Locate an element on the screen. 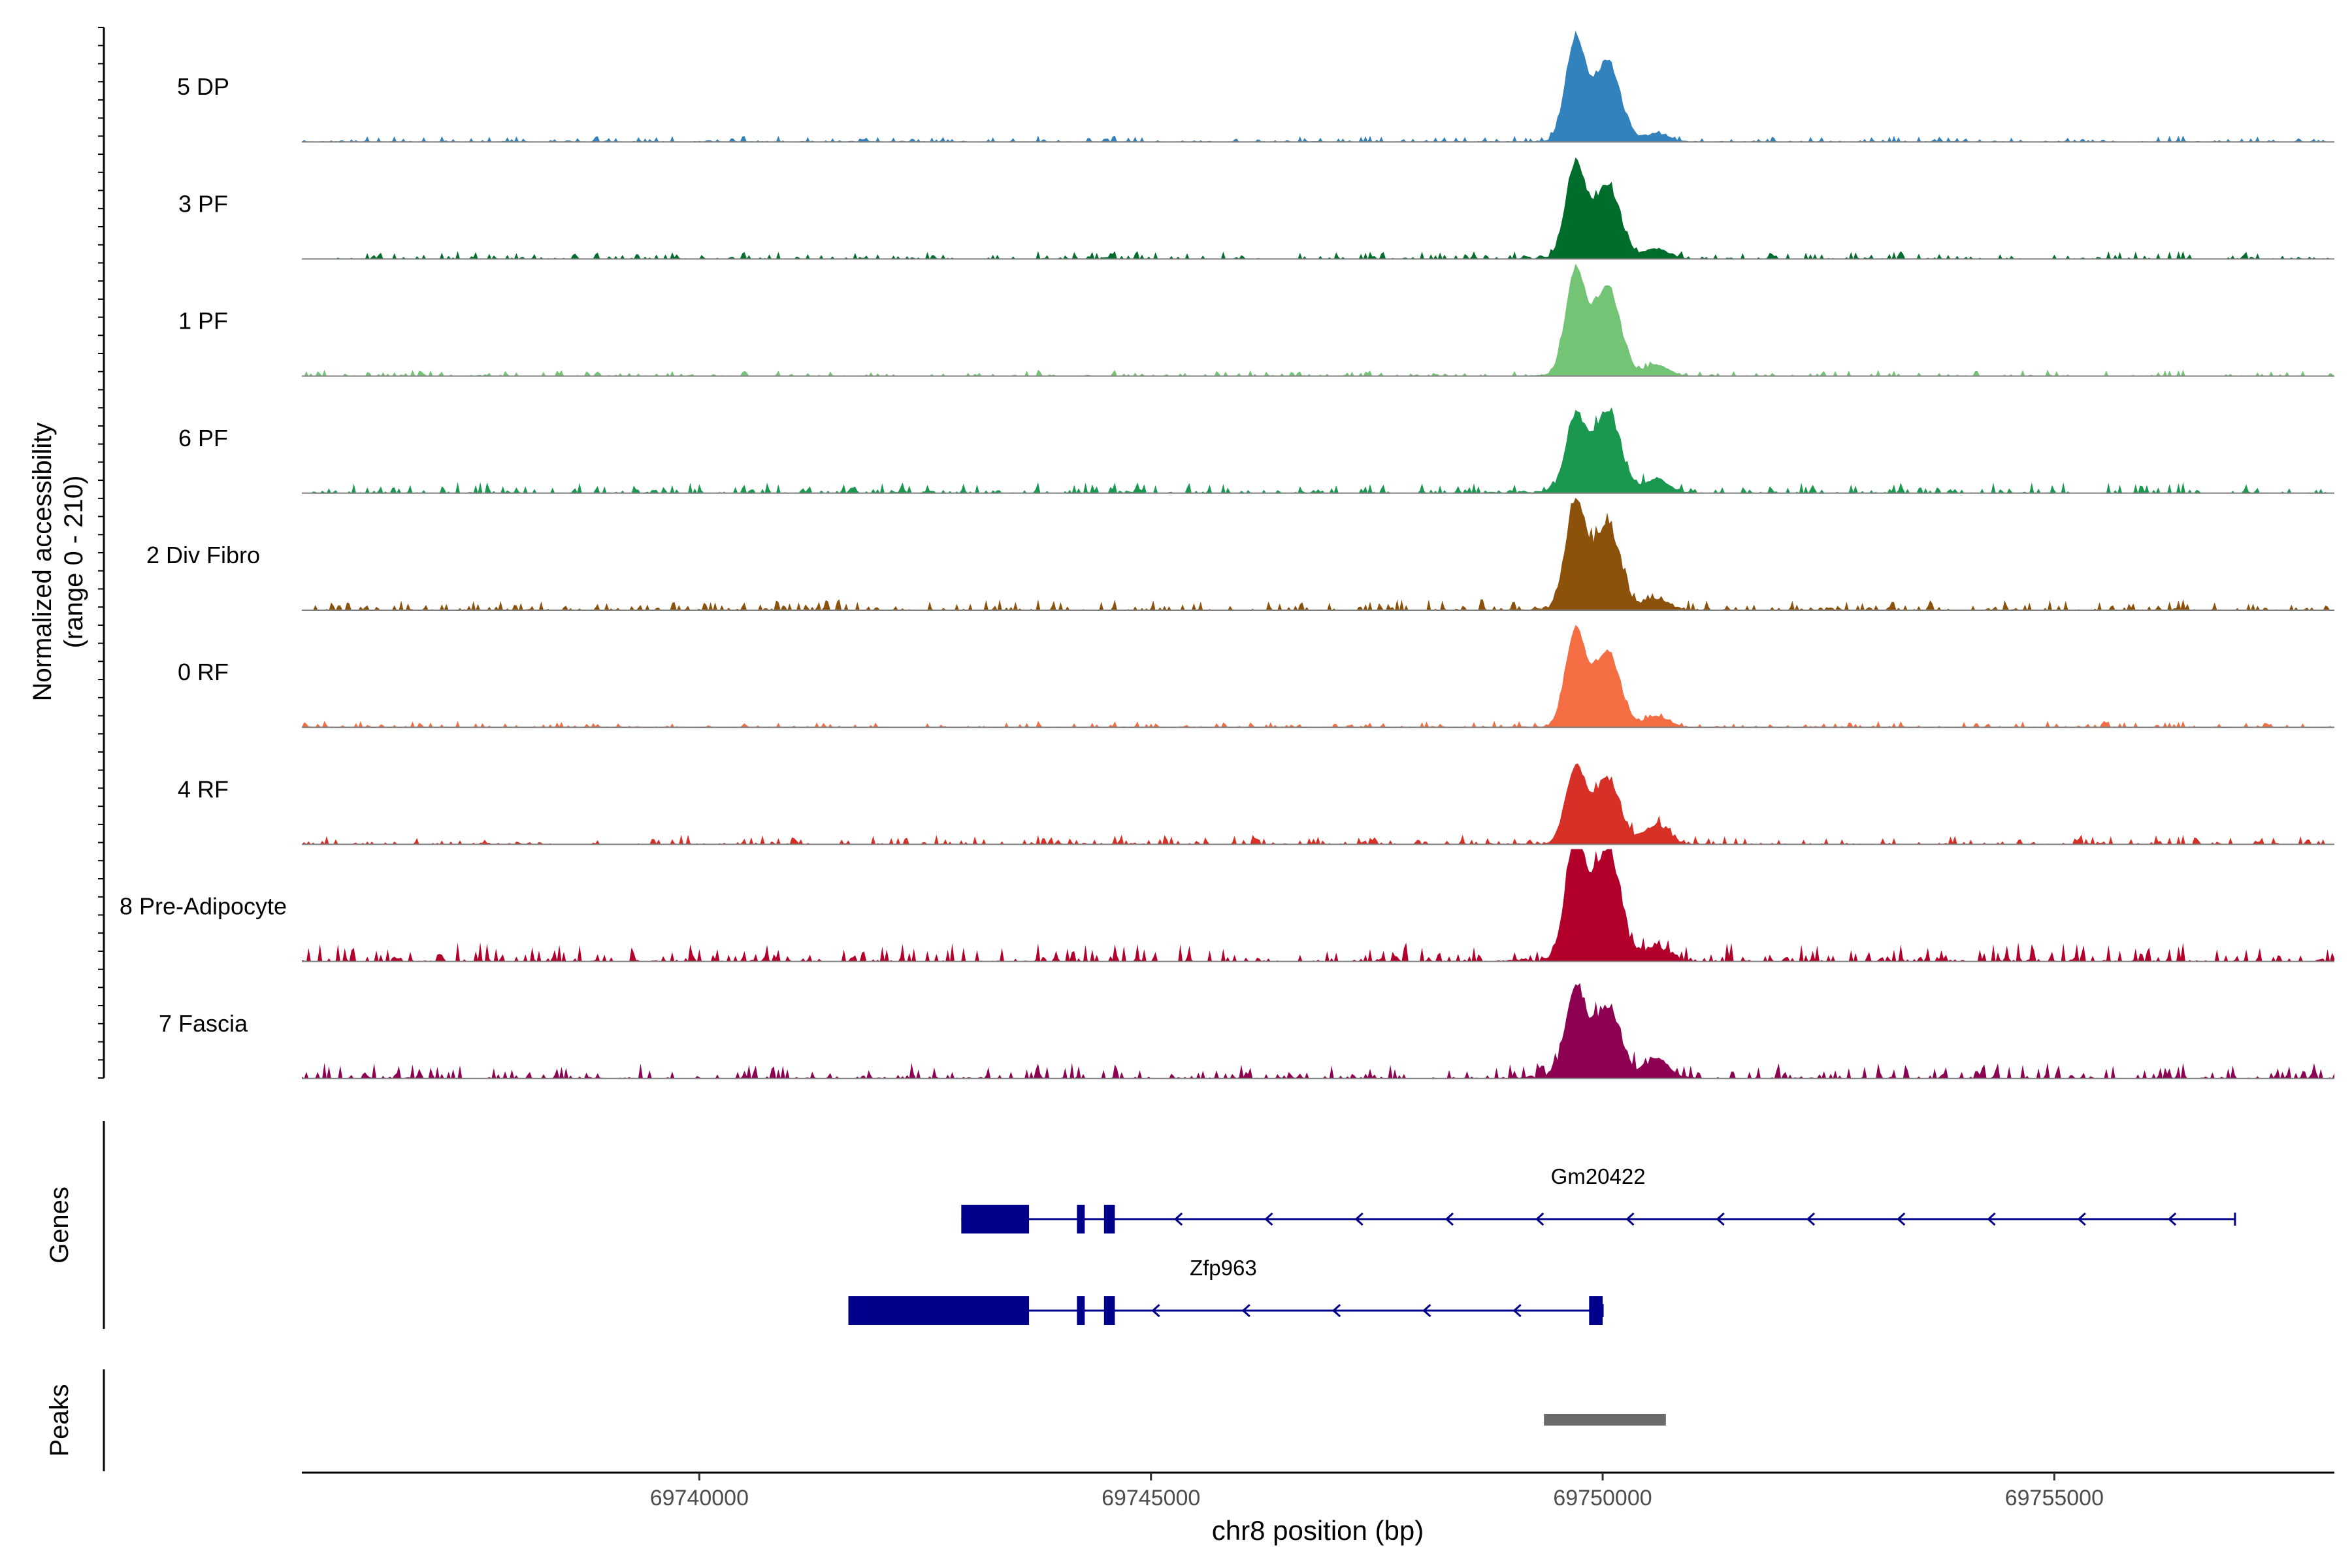 The image size is (2352, 1568). x-tick-label: 69750000 is located at coordinates (1602, 1498).